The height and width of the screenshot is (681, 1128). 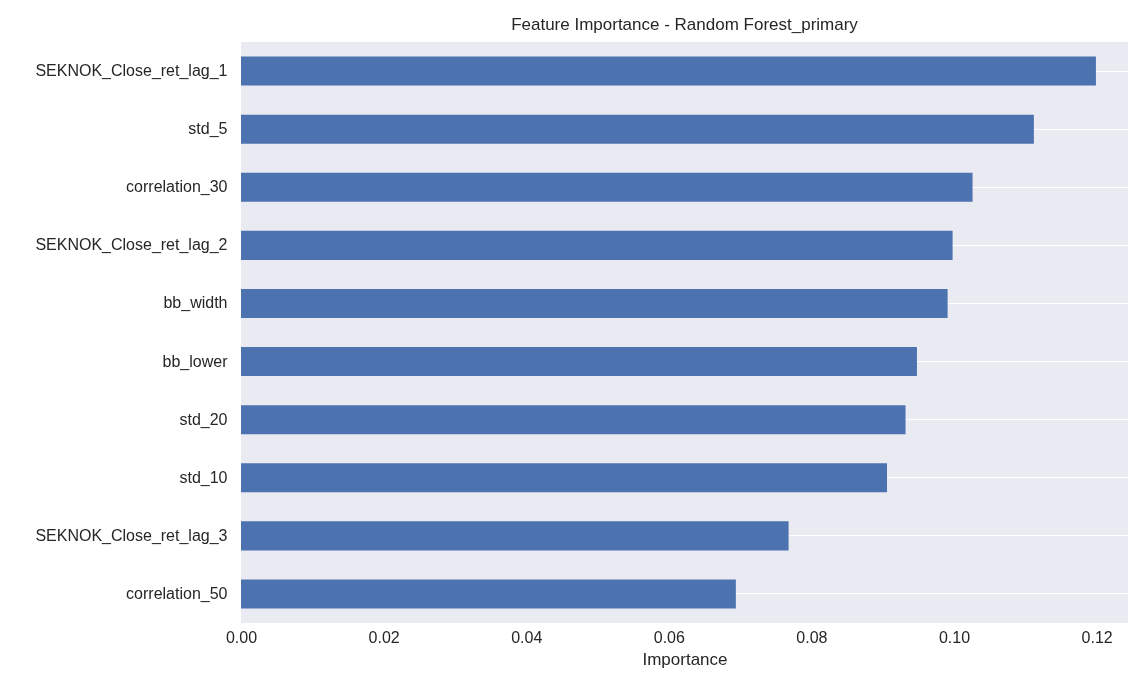 What do you see at coordinates (131, 71) in the screenshot?
I see `y-tick-label: SEKNOK_Close_ret_lag_1` at bounding box center [131, 71].